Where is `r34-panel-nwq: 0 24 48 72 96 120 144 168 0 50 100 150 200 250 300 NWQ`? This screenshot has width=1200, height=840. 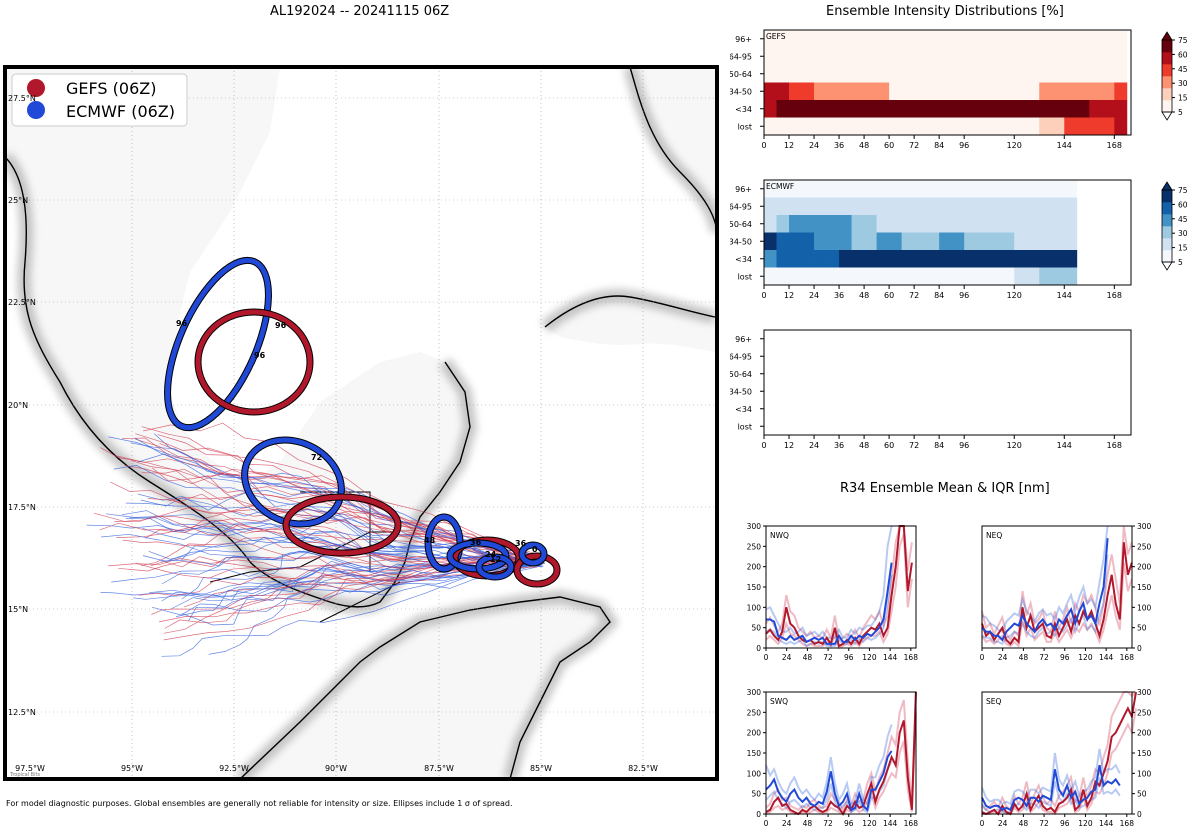 r34-panel-nwq: 0 24 48 72 96 120 144 168 0 50 100 150 200 250 300 NWQ is located at coordinates (833, 592).